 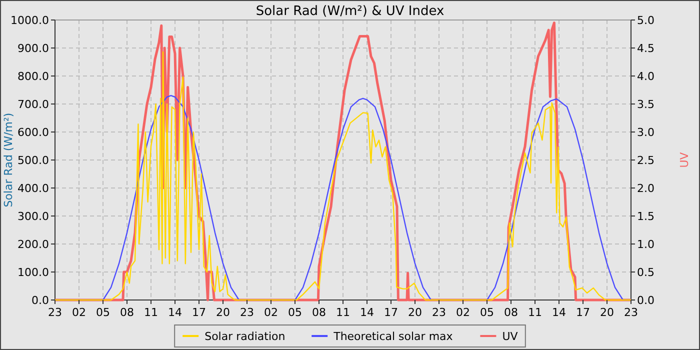 What do you see at coordinates (645, 244) in the screenshot?
I see `y2-tick-label: 1.0` at bounding box center [645, 244].